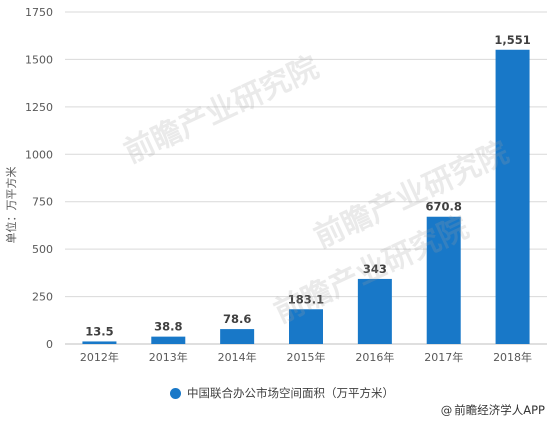 The image size is (555, 426). What do you see at coordinates (499, 410) in the screenshot?
I see `credit-text: 前瞻经济学人APP` at bounding box center [499, 410].